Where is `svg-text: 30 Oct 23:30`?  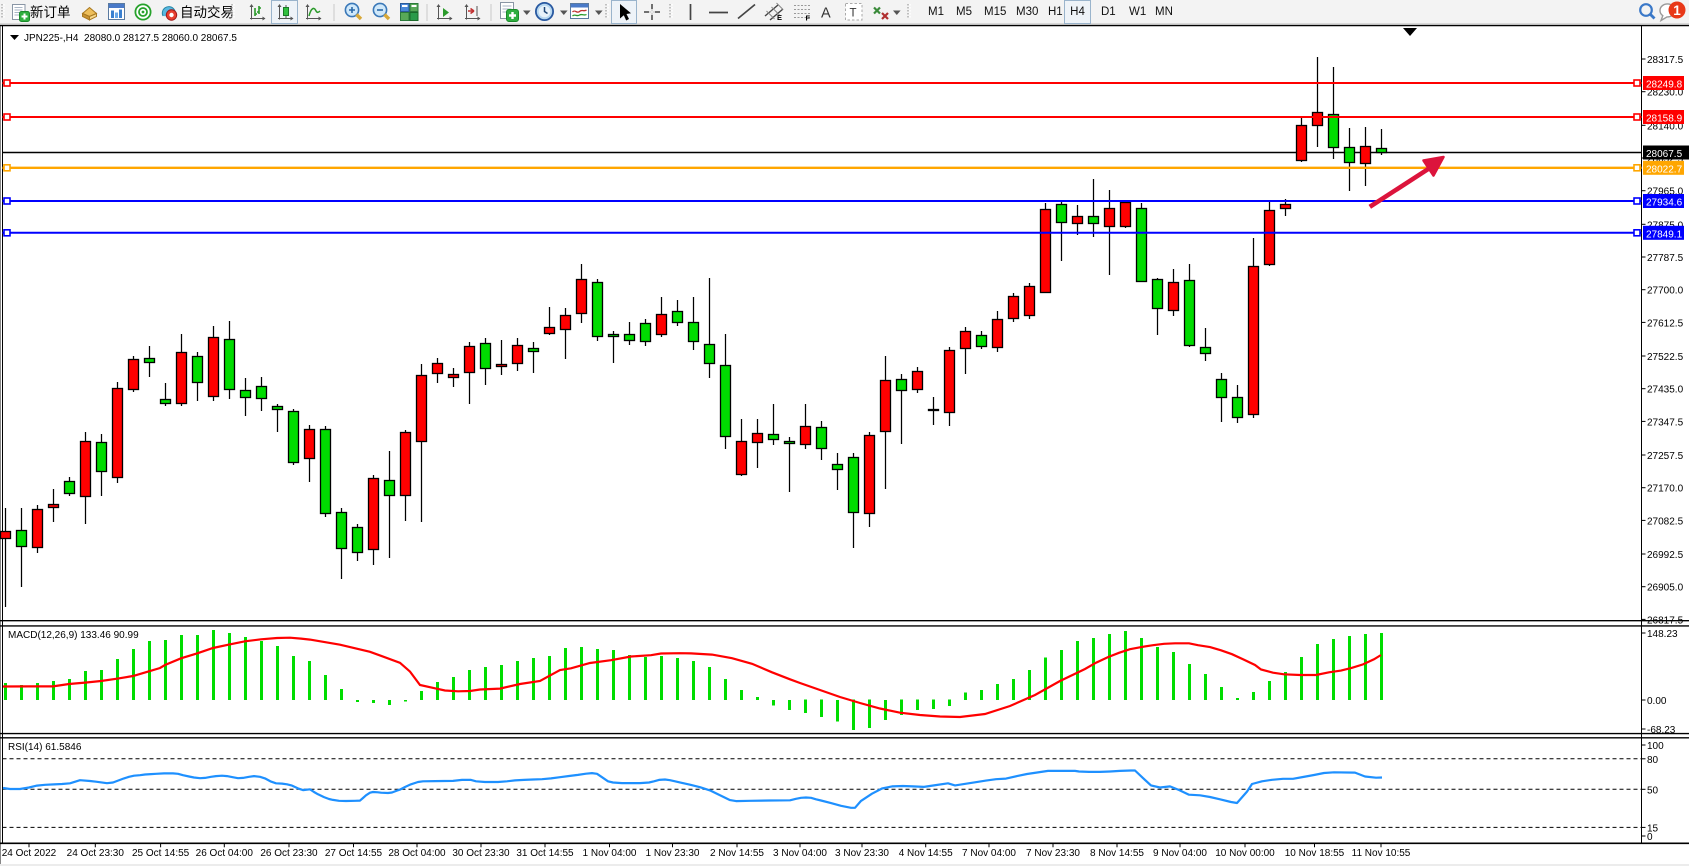 svg-text: 30 Oct 23:30 is located at coordinates (481, 853).